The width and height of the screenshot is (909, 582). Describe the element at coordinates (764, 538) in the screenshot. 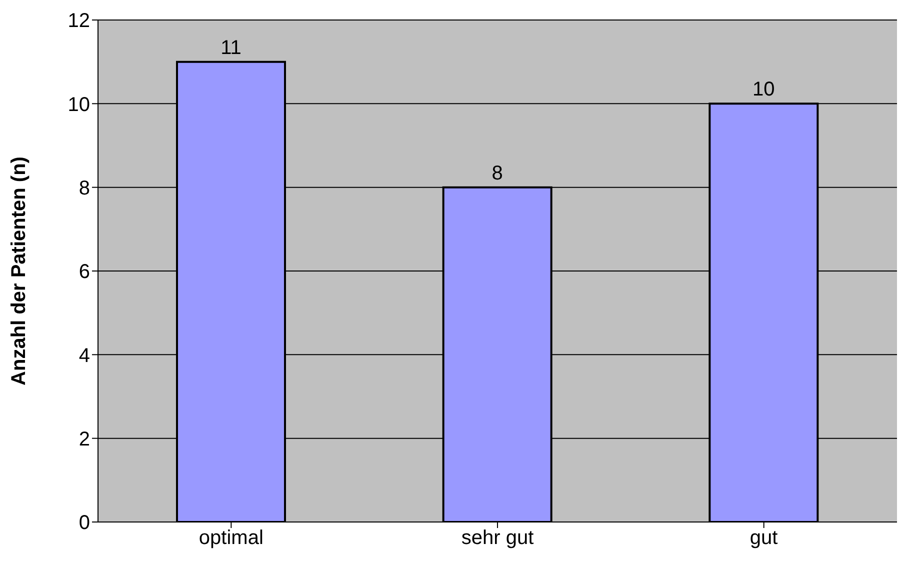

I see `x-tick-label: gut` at that location.